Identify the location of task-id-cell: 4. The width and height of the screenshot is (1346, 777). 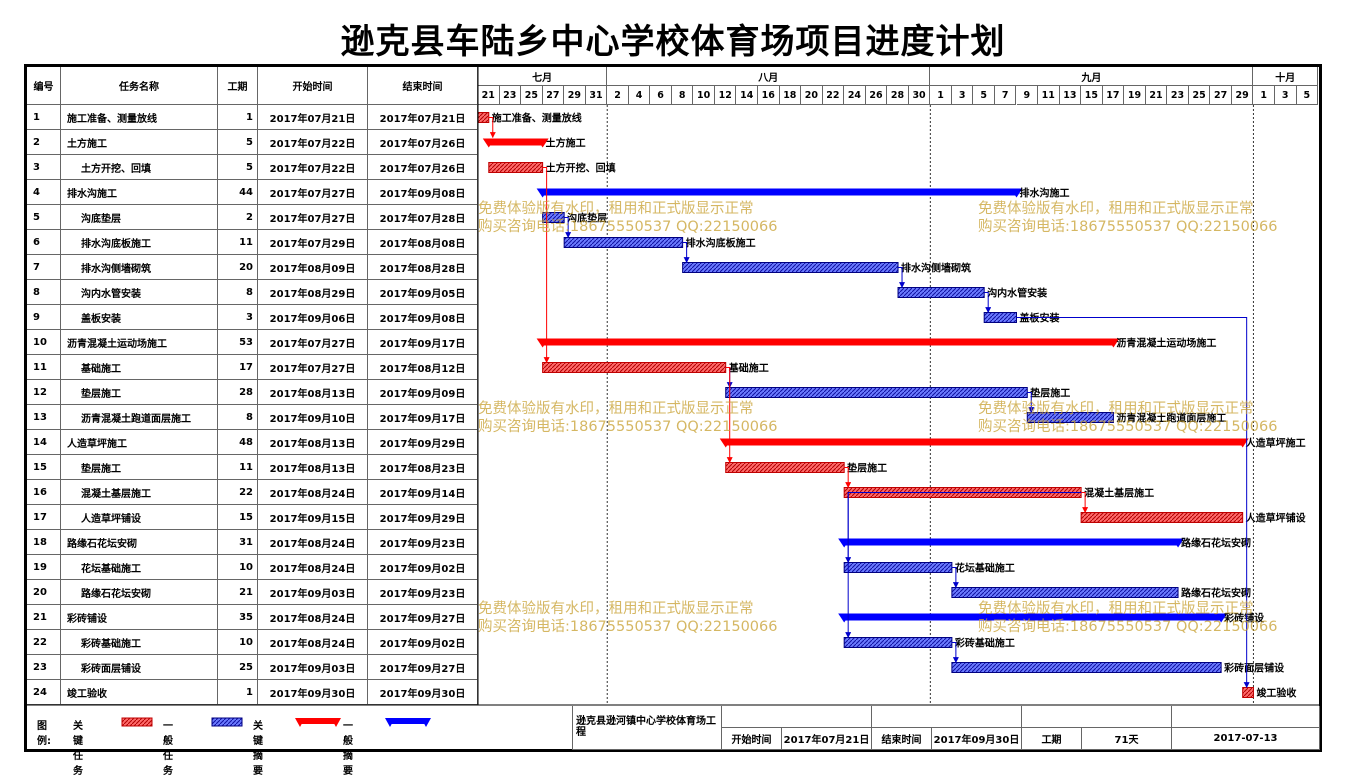
(44, 192).